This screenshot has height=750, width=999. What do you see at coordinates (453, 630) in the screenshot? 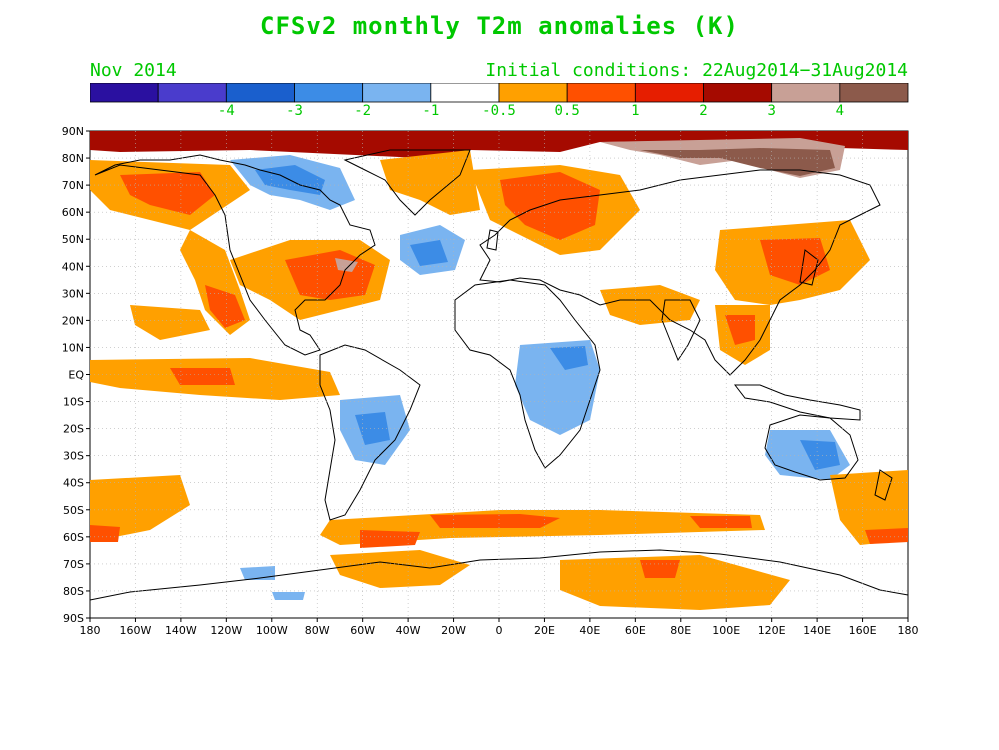
I see `lon-label: 20W` at bounding box center [453, 630].